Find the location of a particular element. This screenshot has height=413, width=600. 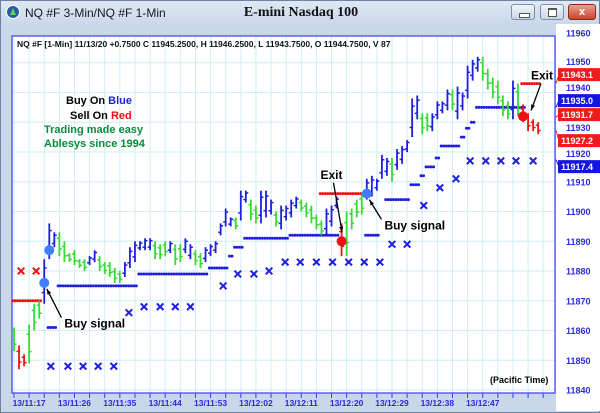

minimize-button is located at coordinates (523, 12).